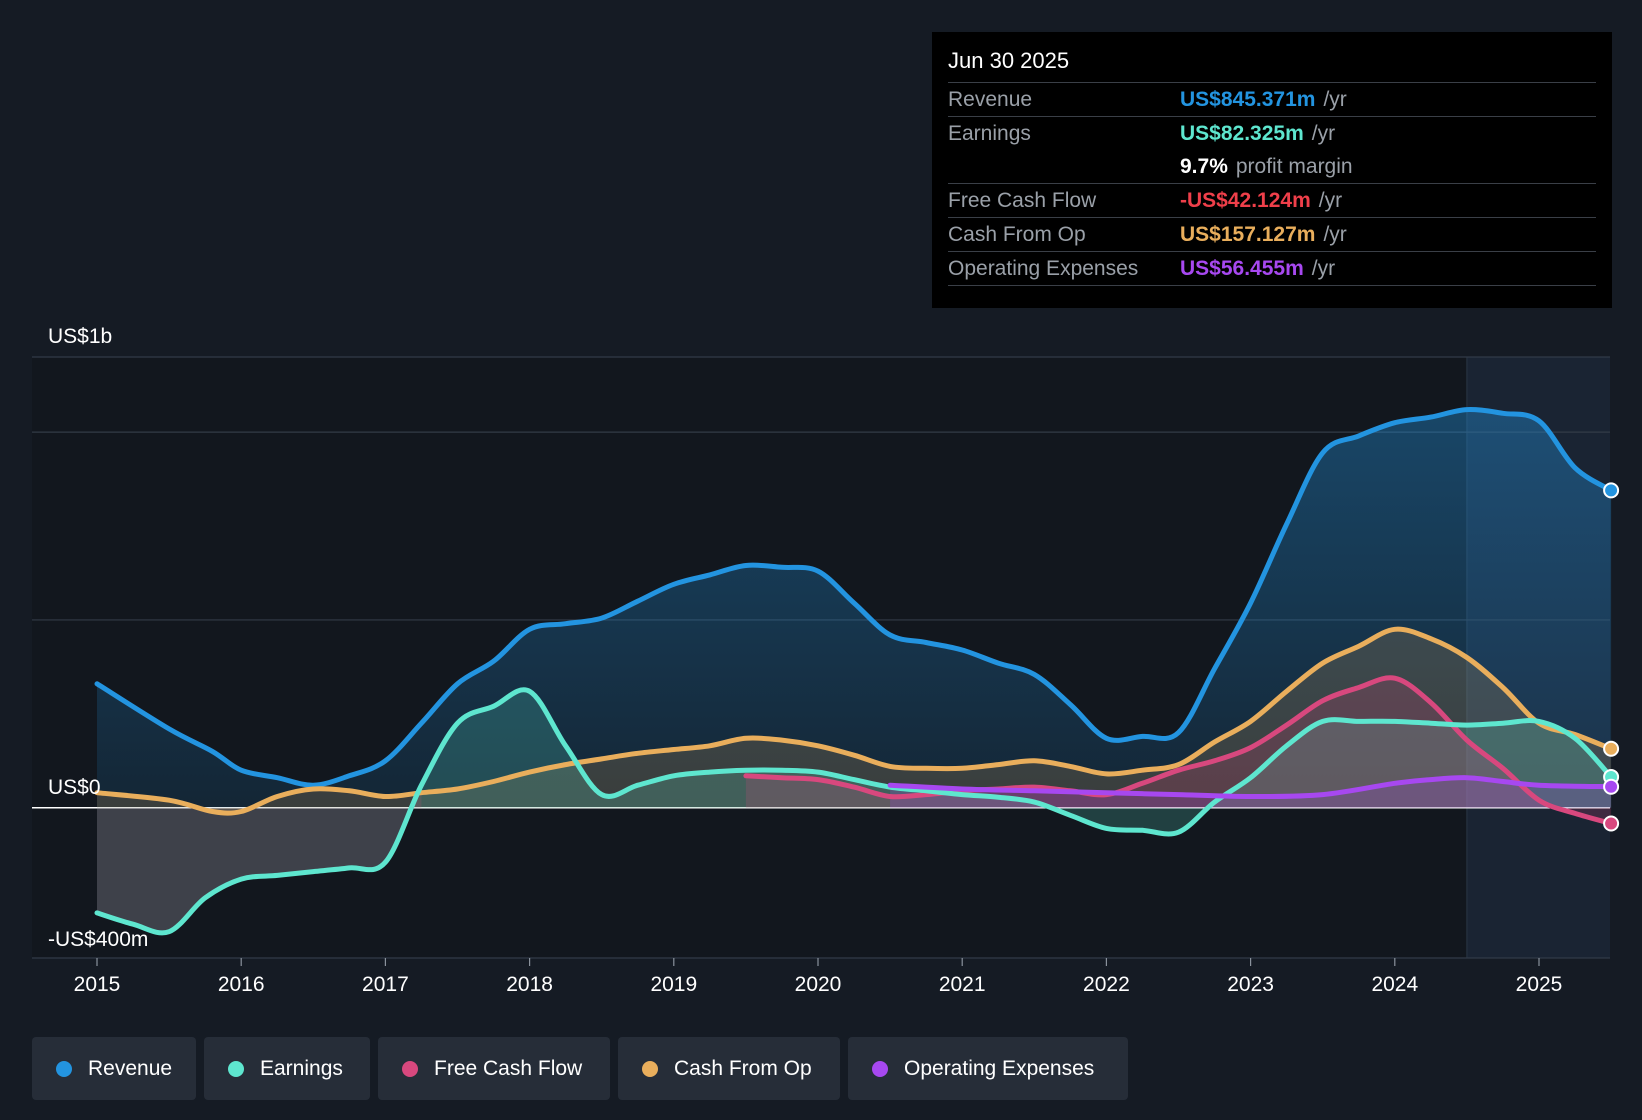  What do you see at coordinates (1250, 787) in the screenshot?
I see `series-line-operating-expenses` at bounding box center [1250, 787].